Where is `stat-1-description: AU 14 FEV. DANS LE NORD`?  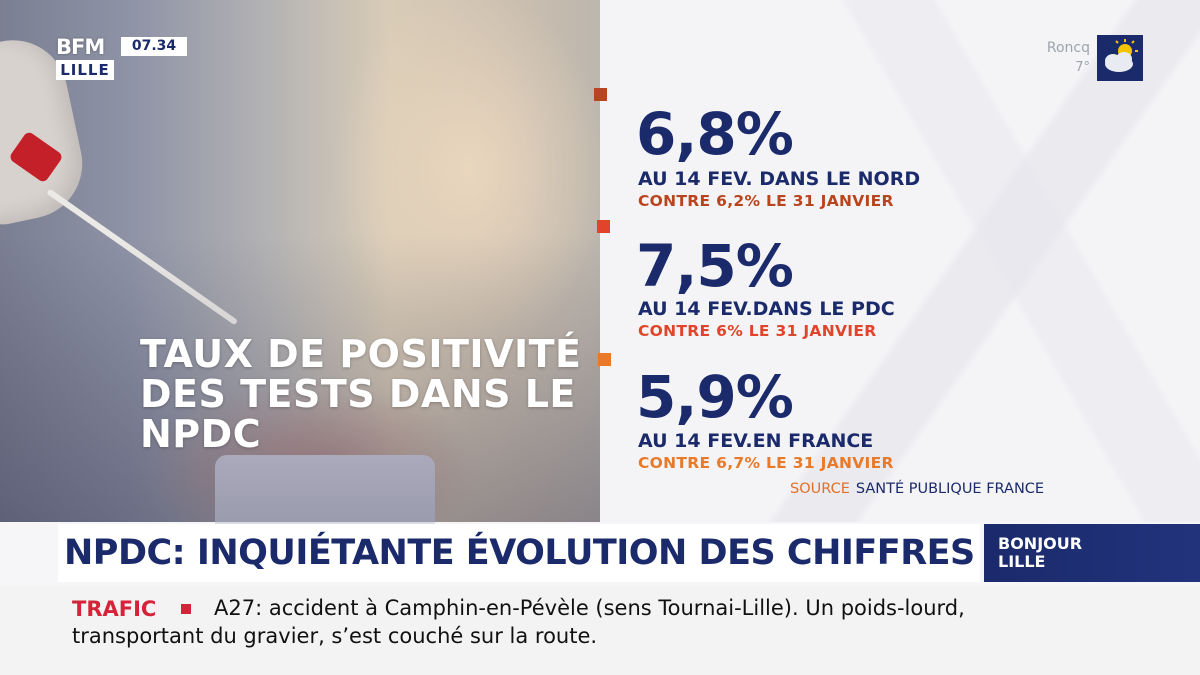
stat-1-description: AU 14 FEV. DANS LE NORD is located at coordinates (779, 179).